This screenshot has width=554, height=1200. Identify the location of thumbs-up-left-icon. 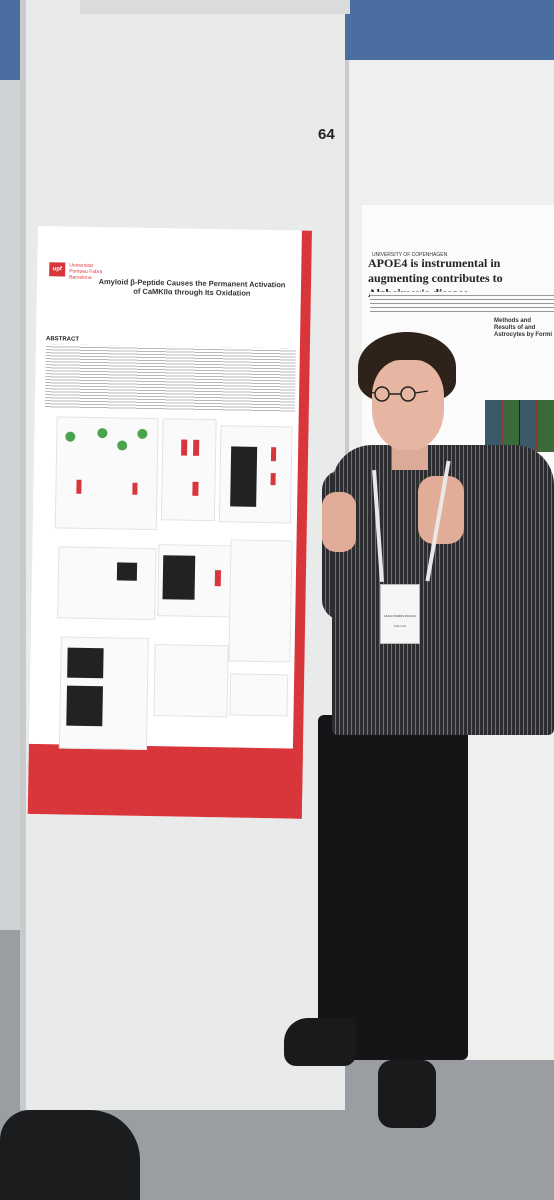
(339, 522).